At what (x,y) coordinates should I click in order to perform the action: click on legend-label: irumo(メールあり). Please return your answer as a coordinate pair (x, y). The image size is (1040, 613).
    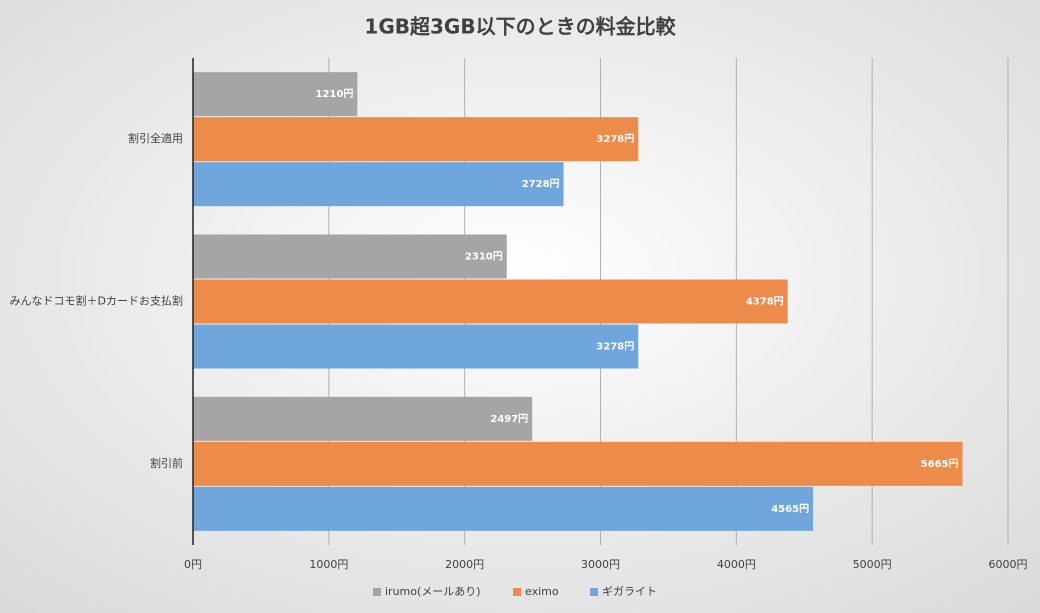
    Looking at the image, I should click on (433, 591).